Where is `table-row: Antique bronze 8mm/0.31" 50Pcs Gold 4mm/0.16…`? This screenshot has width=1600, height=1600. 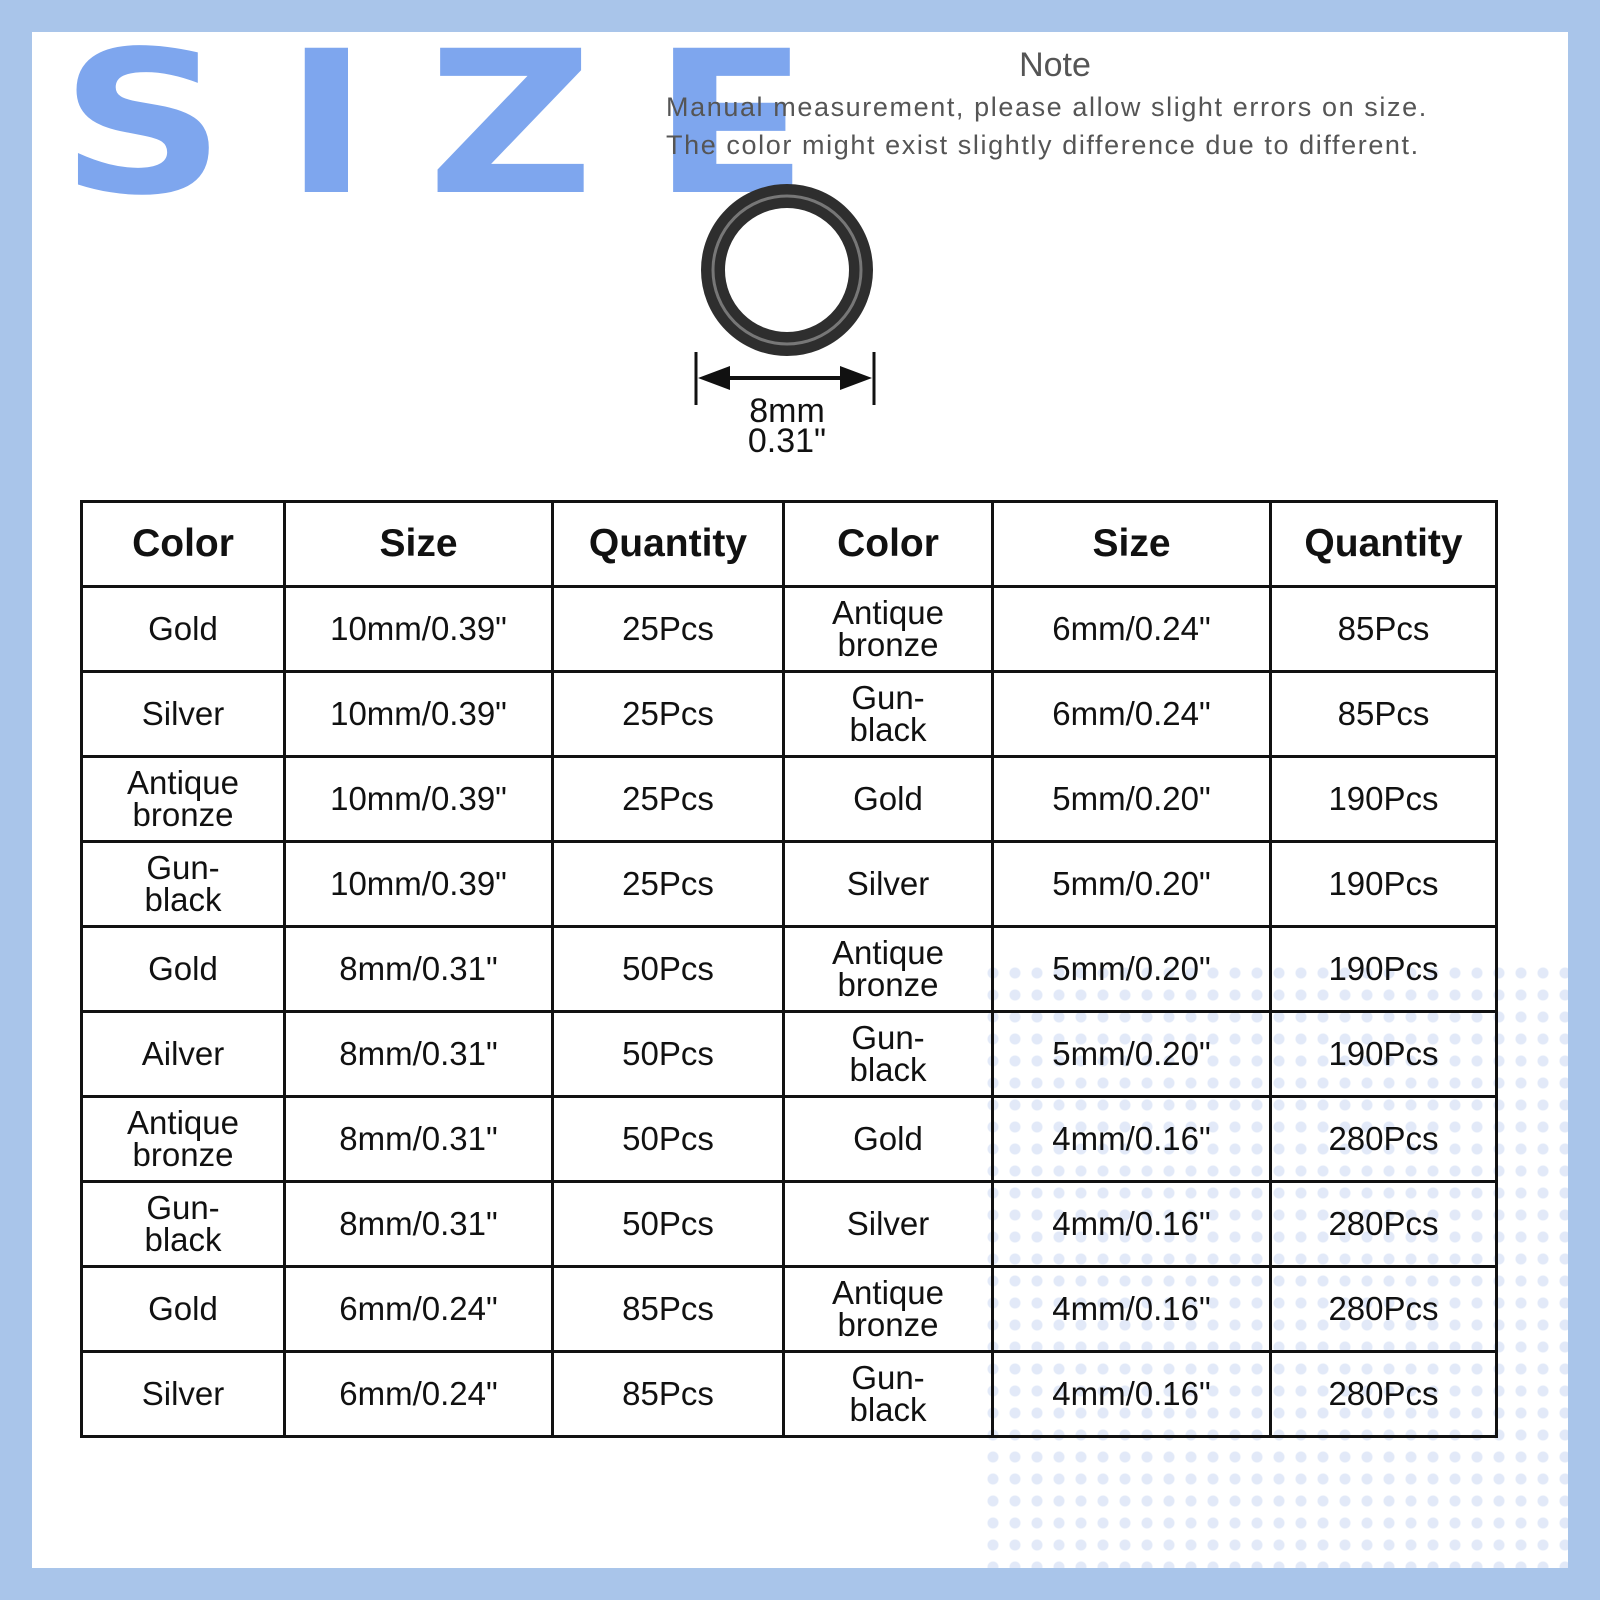 table-row: Antique bronze 8mm/0.31" 50Pcs Gold 4mm/0.16… is located at coordinates (789, 1139).